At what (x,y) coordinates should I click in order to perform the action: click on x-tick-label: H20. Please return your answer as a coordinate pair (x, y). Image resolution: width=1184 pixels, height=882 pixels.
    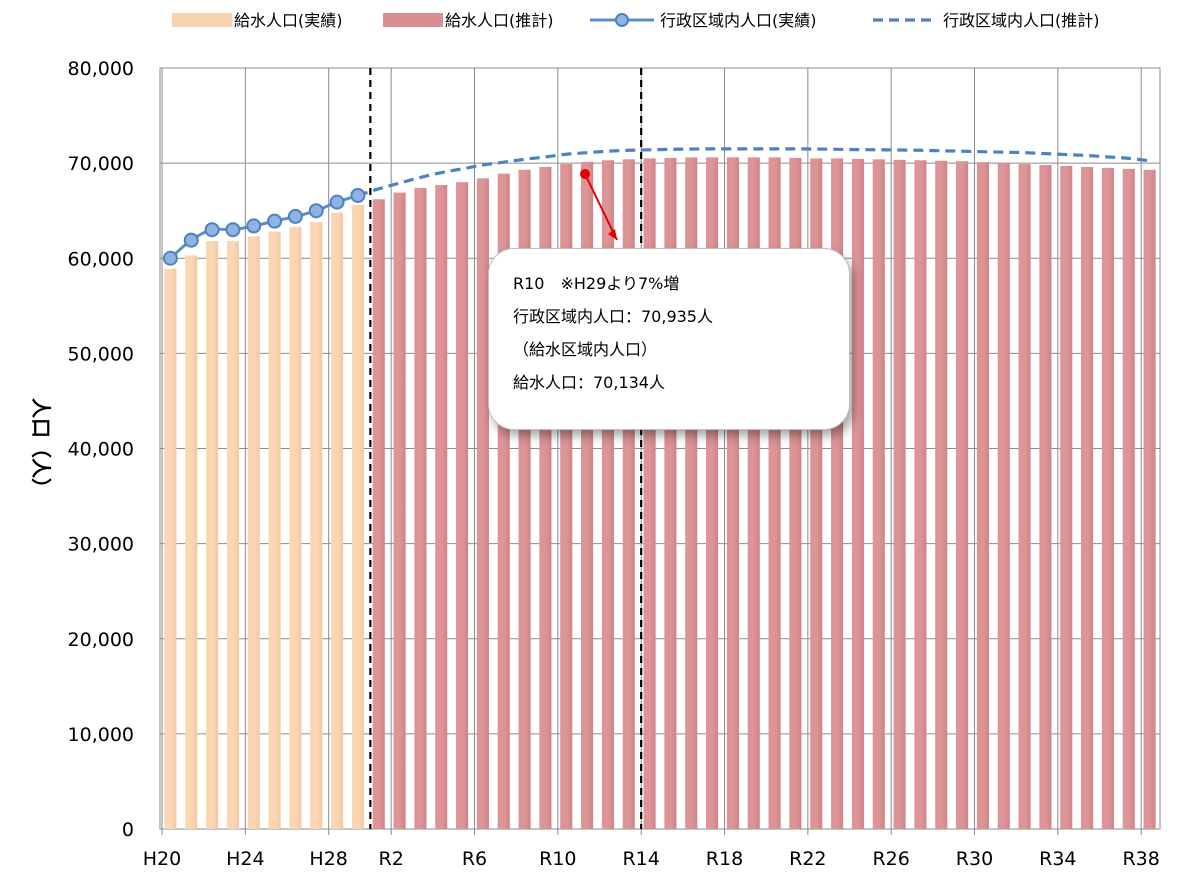
    Looking at the image, I should click on (162, 859).